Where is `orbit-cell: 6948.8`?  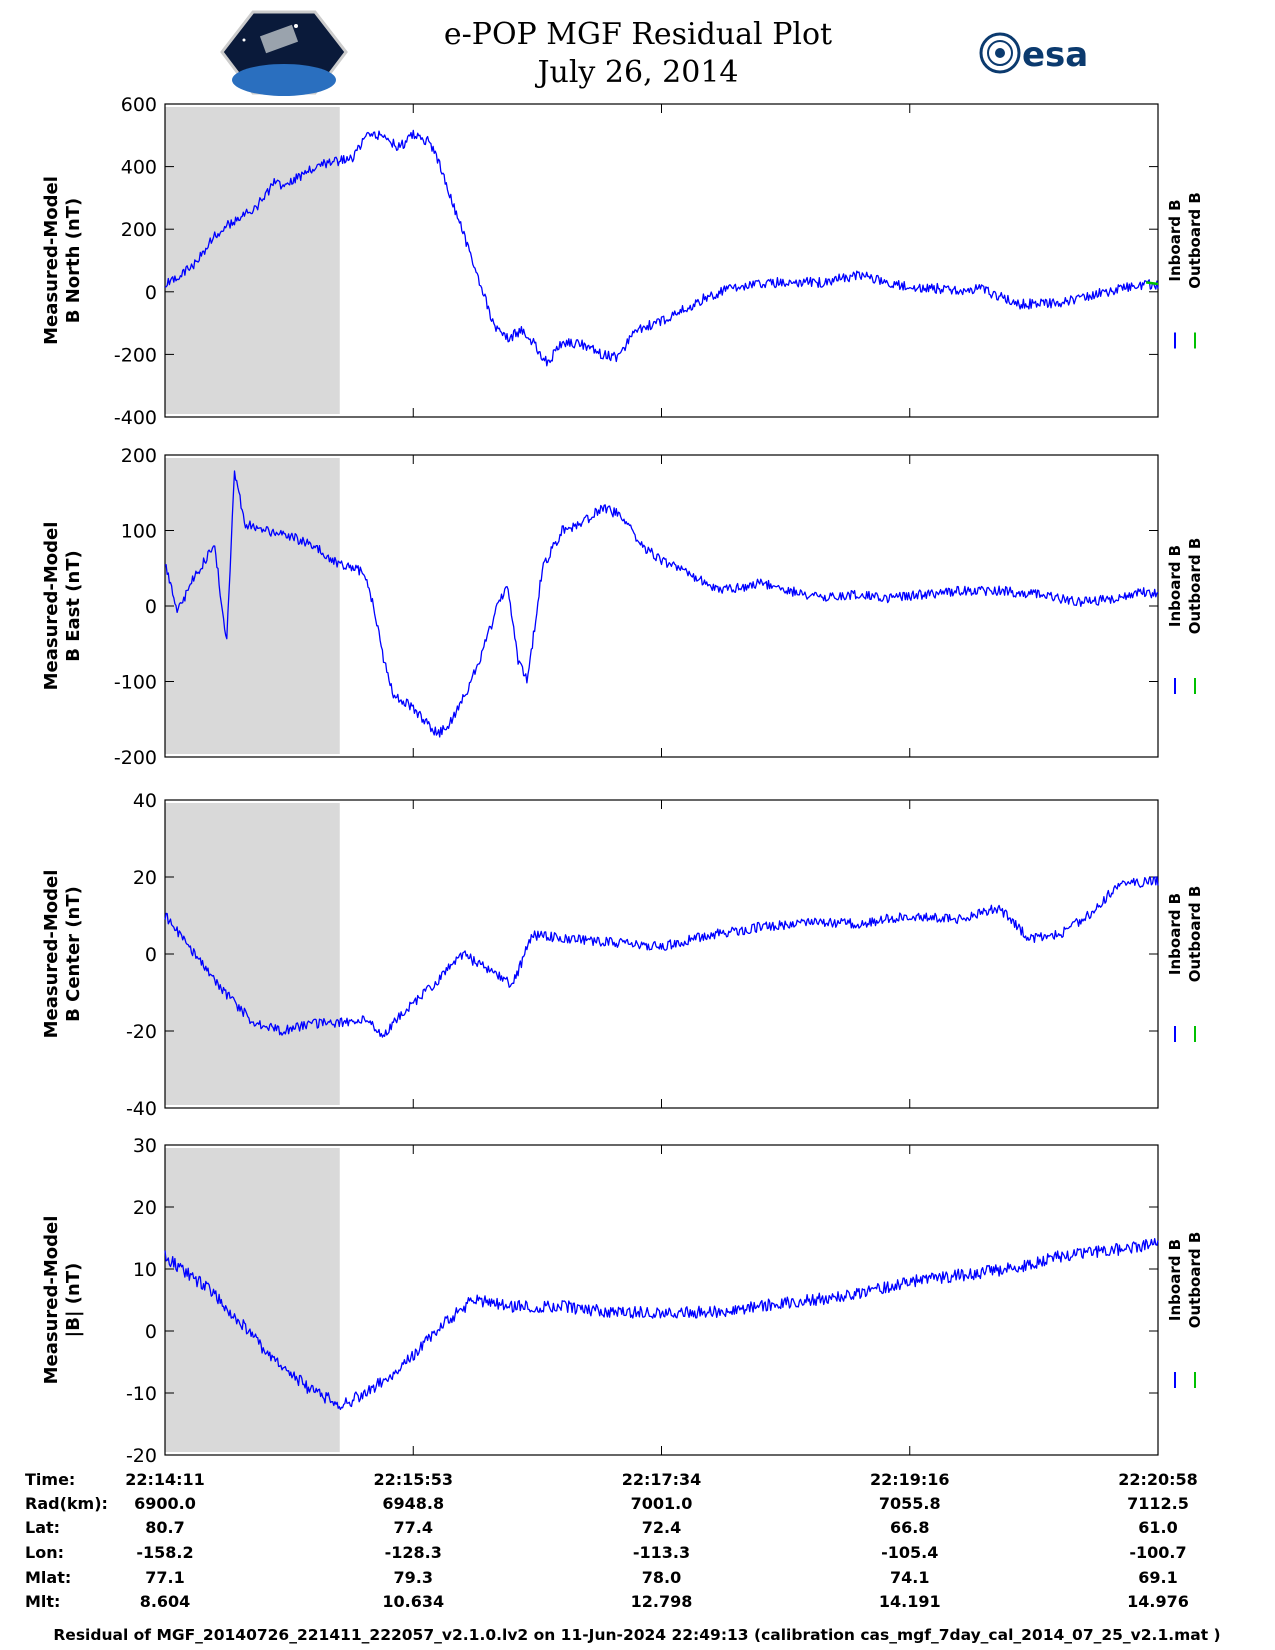 orbit-cell: 6948.8 is located at coordinates (413, 1503).